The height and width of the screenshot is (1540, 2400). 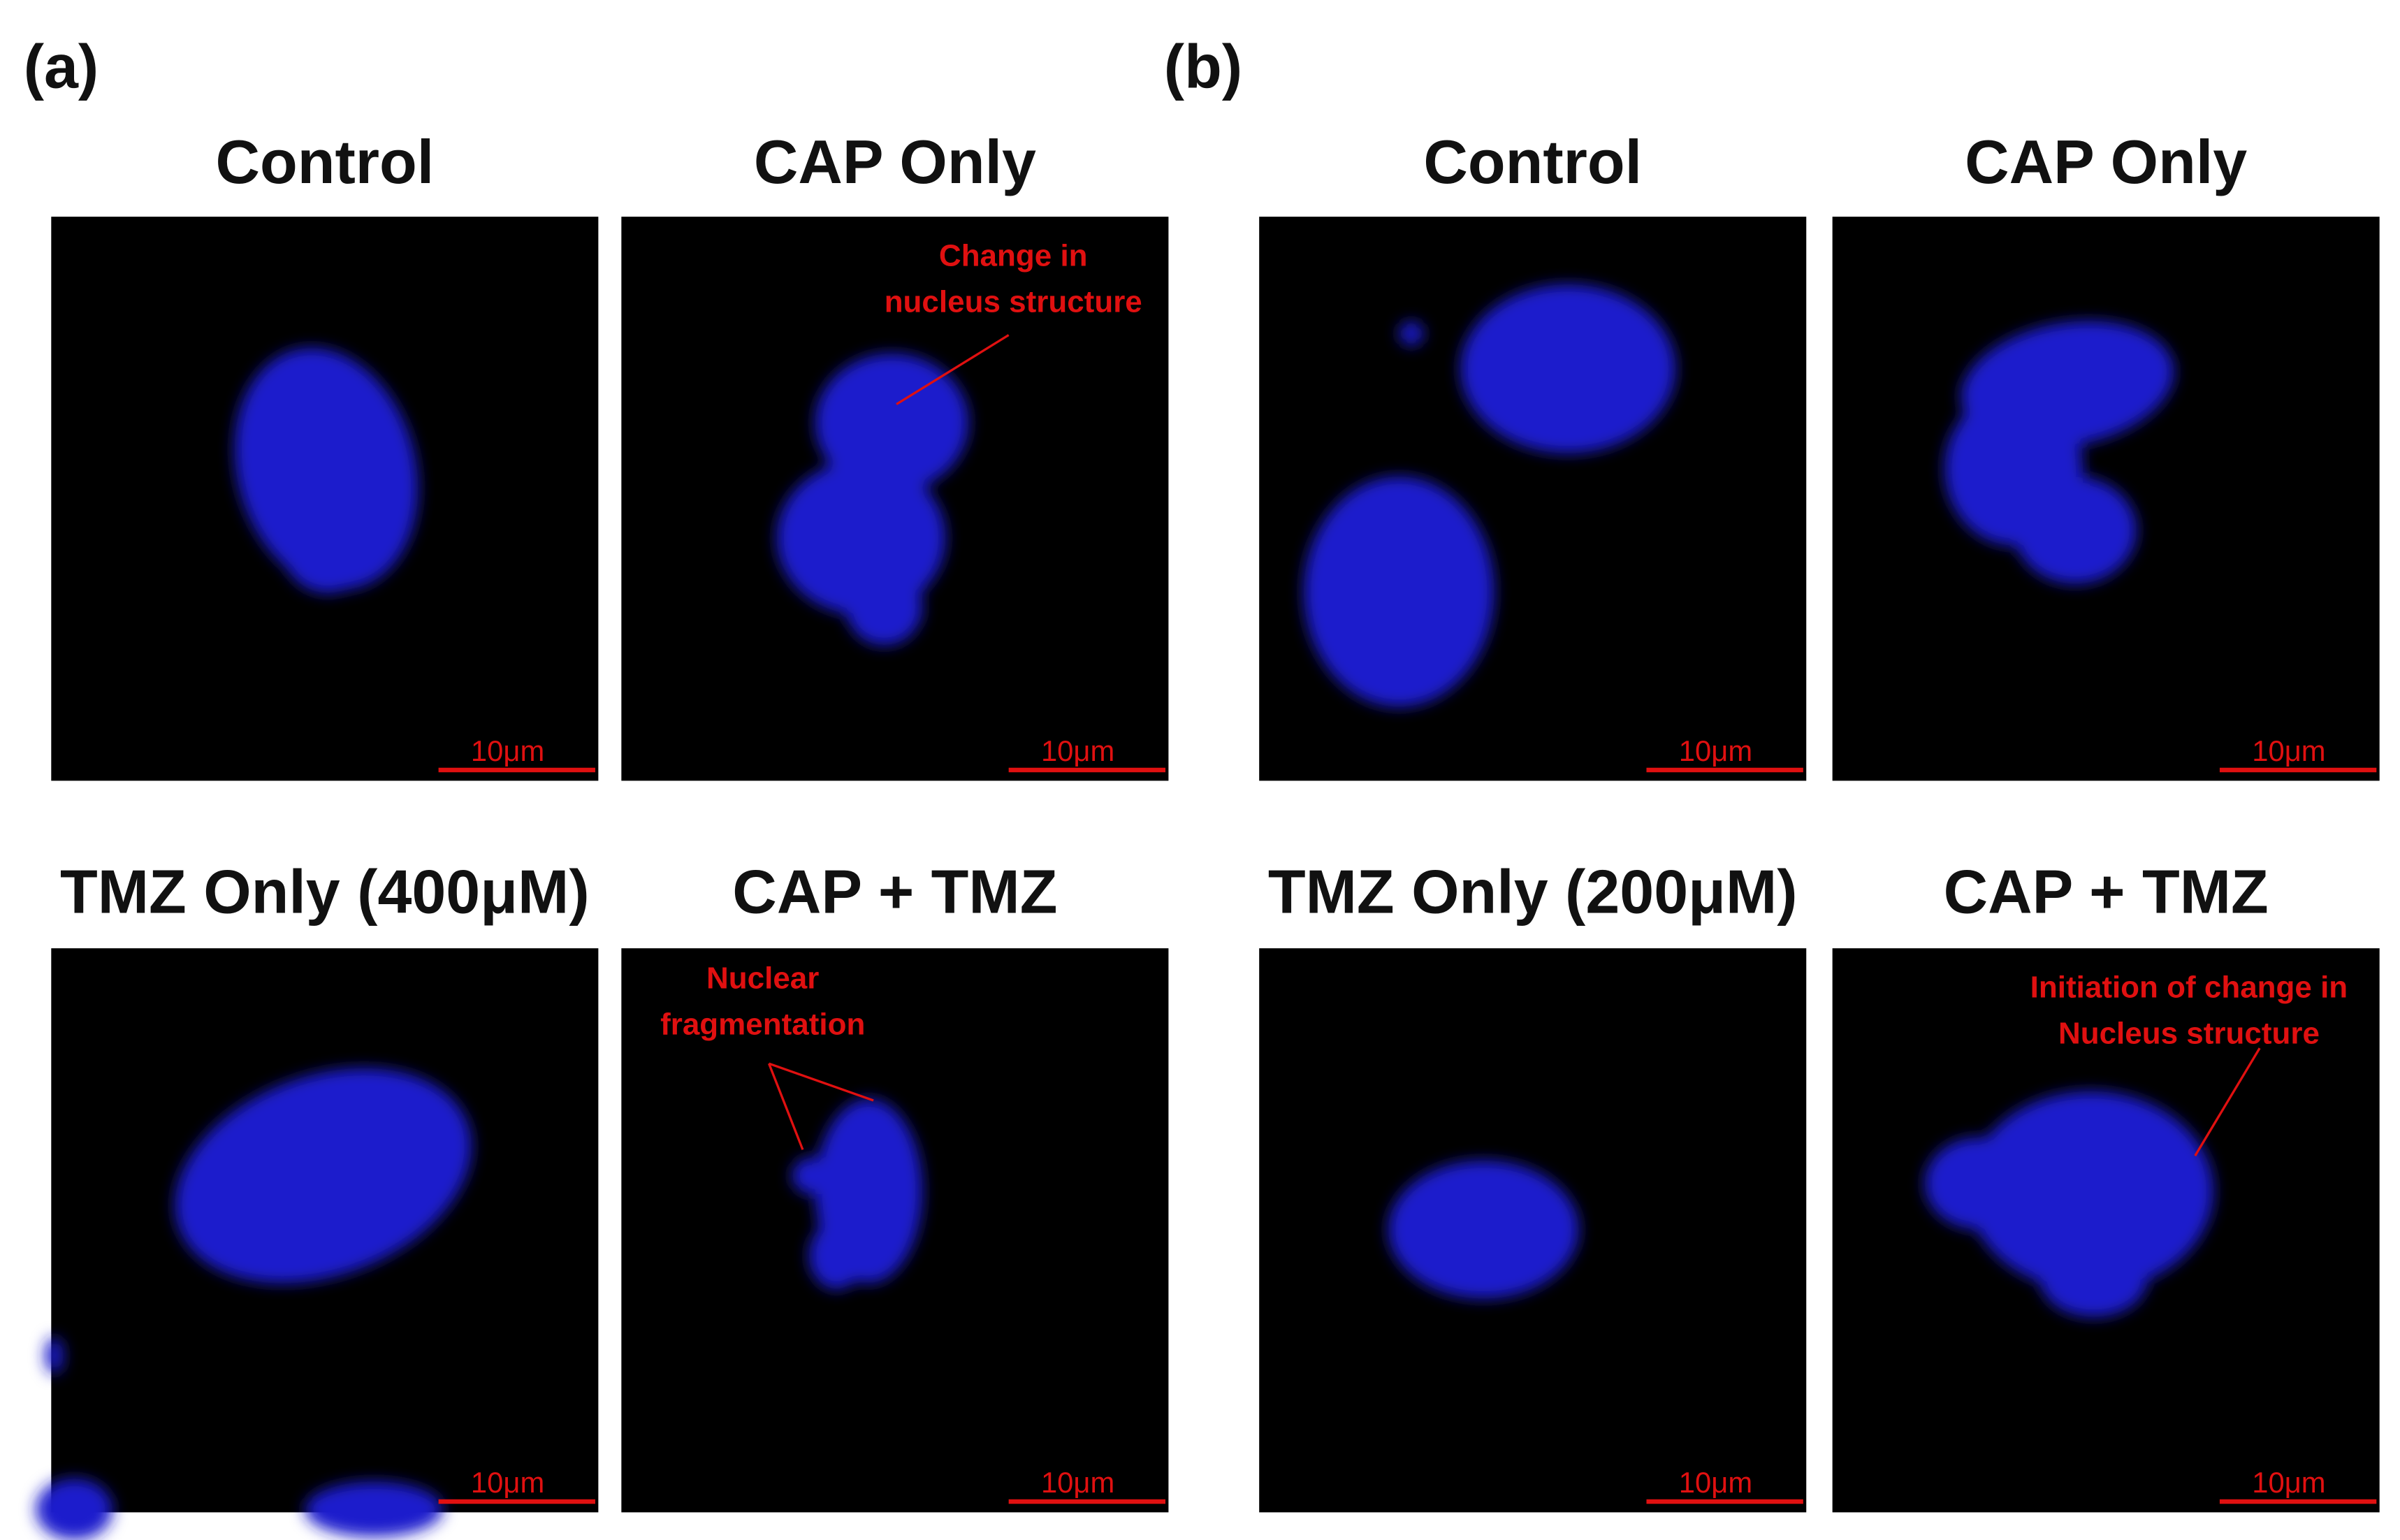 I want to click on micrograph: 10μm Nuclear fragmentation, so click(x=895, y=1230).